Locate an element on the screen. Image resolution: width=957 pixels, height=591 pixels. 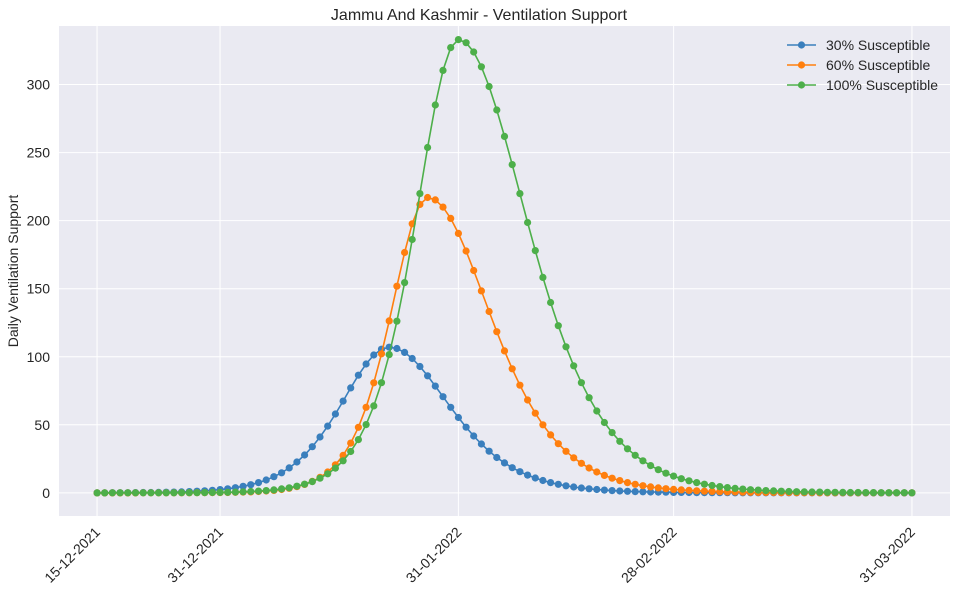
y-tick-labels: 0 50 100 150 200 250 300 is located at coordinates (39, 289).